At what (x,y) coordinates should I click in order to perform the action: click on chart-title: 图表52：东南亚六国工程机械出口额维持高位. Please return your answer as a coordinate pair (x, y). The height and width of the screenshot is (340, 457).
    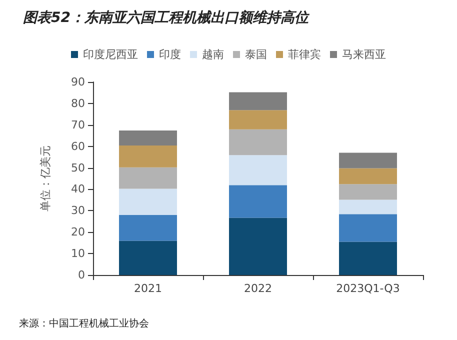
    Looking at the image, I should click on (166, 17).